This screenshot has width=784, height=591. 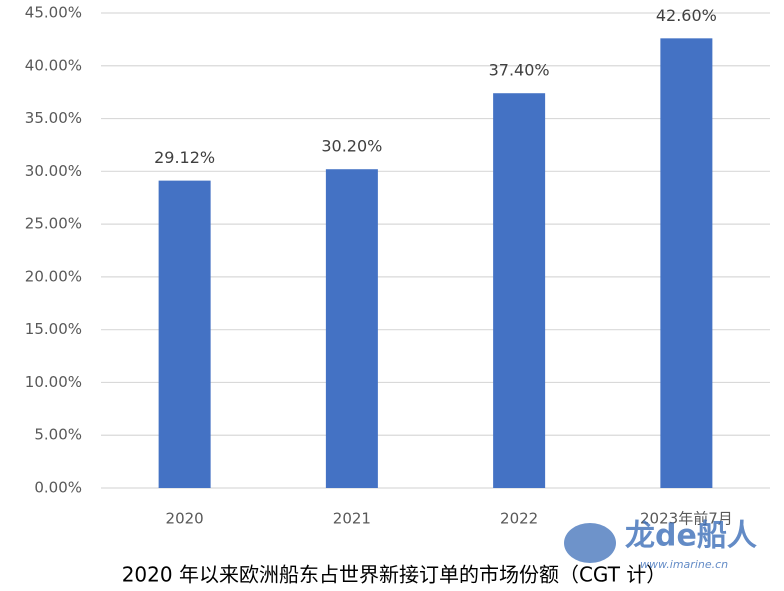 What do you see at coordinates (53, 171) in the screenshot?
I see `y-tick-label: 30.00%` at bounding box center [53, 171].